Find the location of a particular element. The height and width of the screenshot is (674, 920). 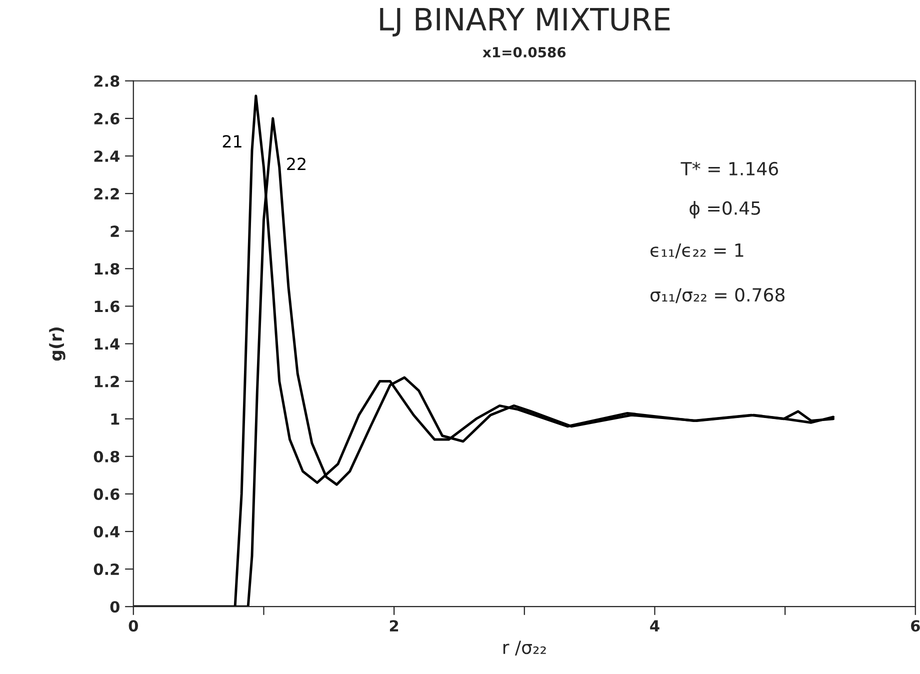

y-axis-title: g(r) is located at coordinates (57, 344).